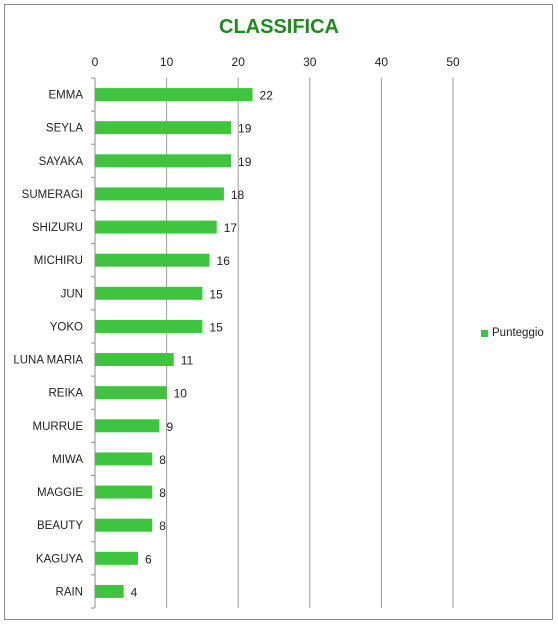 This screenshot has height=627, width=558. I want to click on data-label: 6, so click(148, 559).